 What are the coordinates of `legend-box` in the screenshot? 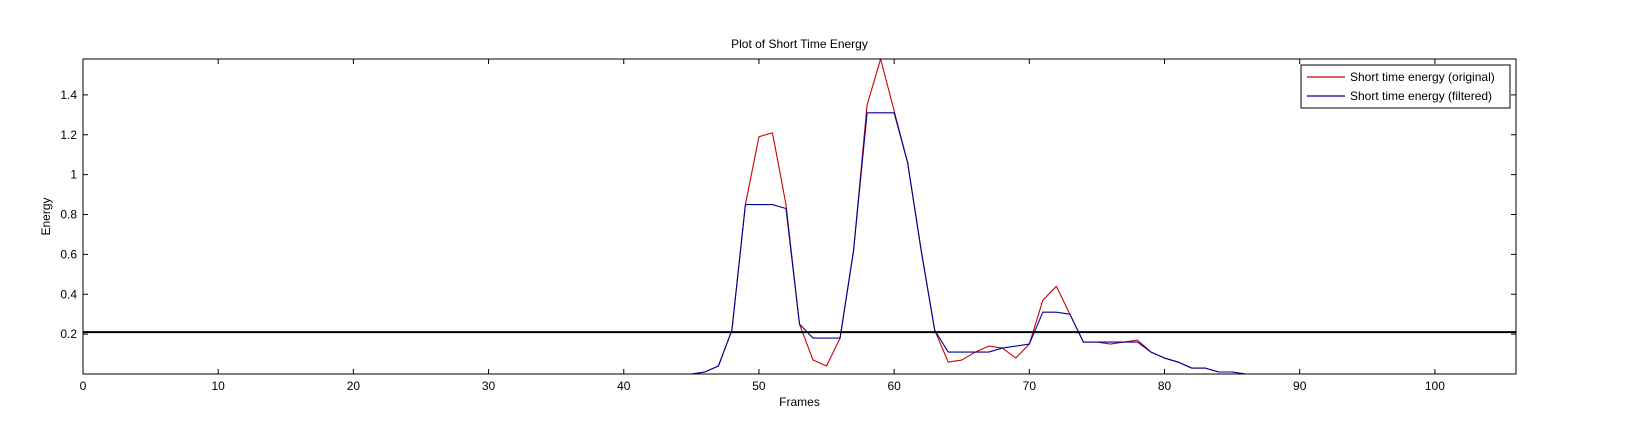 It's located at (1405, 86).